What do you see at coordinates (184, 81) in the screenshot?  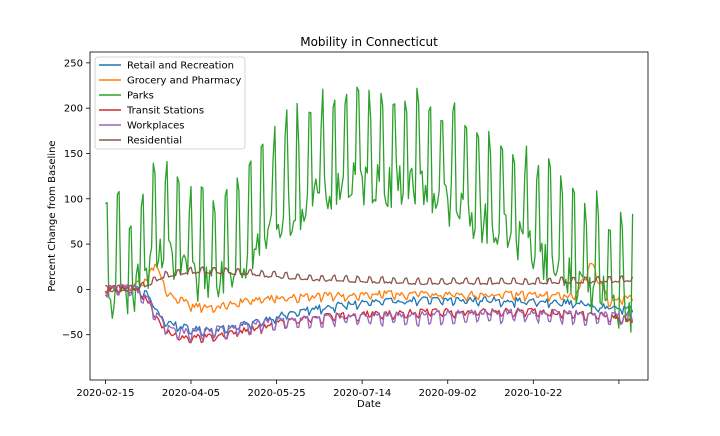 I see `legend-label: Grocery and Pharmacy` at bounding box center [184, 81].